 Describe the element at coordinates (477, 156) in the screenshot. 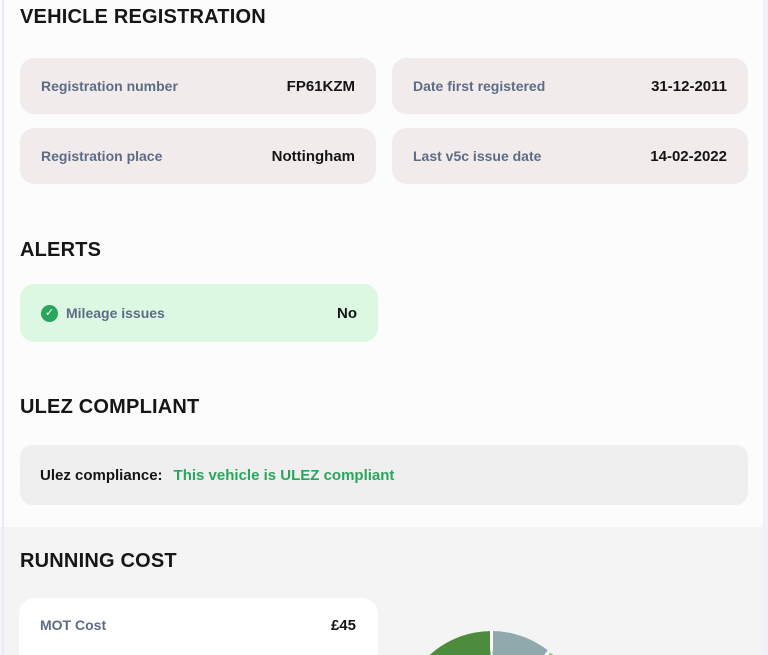

I see `last-v5c-issue-date-label: Last v5c issue date` at that location.